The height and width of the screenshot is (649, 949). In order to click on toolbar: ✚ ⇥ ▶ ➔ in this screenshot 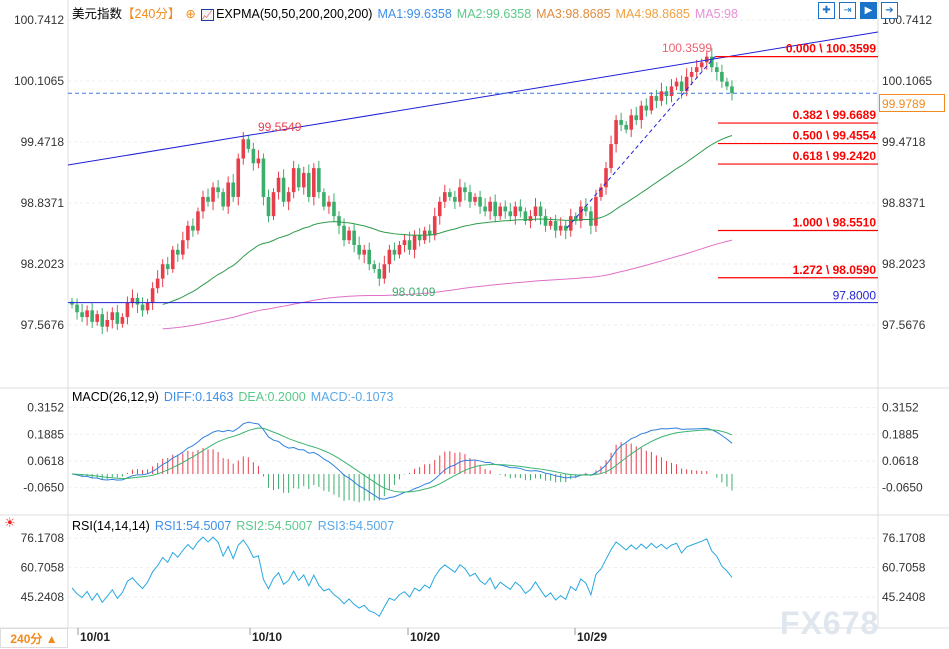, I will do `click(858, 10)`.